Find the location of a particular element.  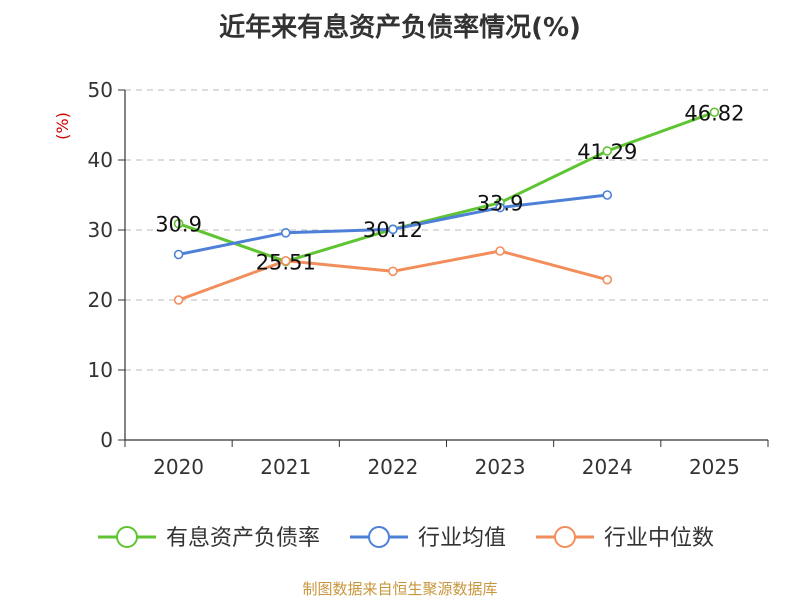

y-tick-label: 0 is located at coordinates (106, 440).